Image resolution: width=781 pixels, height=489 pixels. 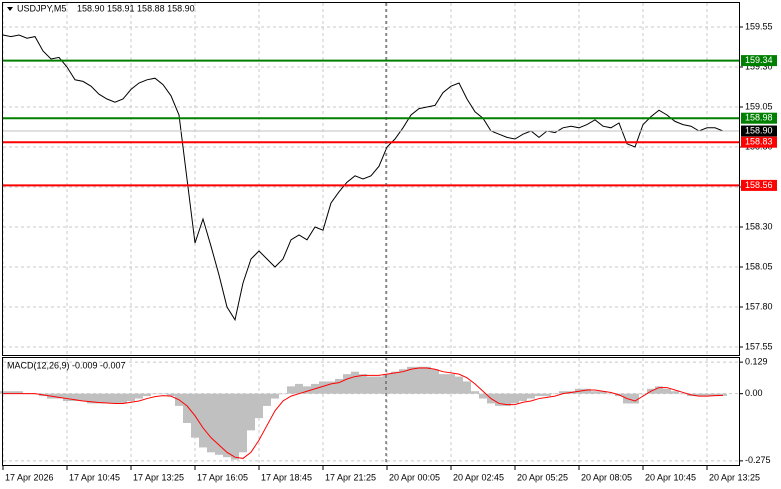 What do you see at coordinates (754, 393) in the screenshot?
I see `y-tick-label: 0.00` at bounding box center [754, 393].